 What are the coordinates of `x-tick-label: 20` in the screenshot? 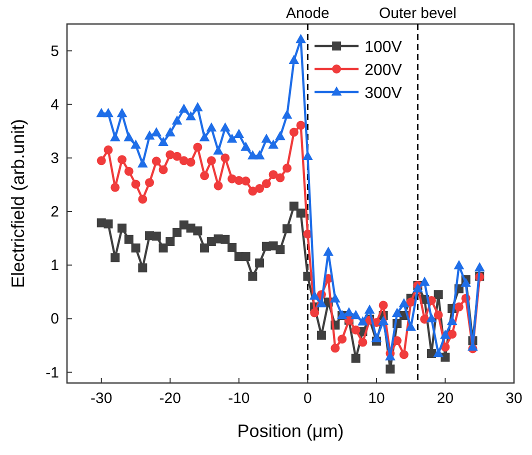 It's located at (445, 398).